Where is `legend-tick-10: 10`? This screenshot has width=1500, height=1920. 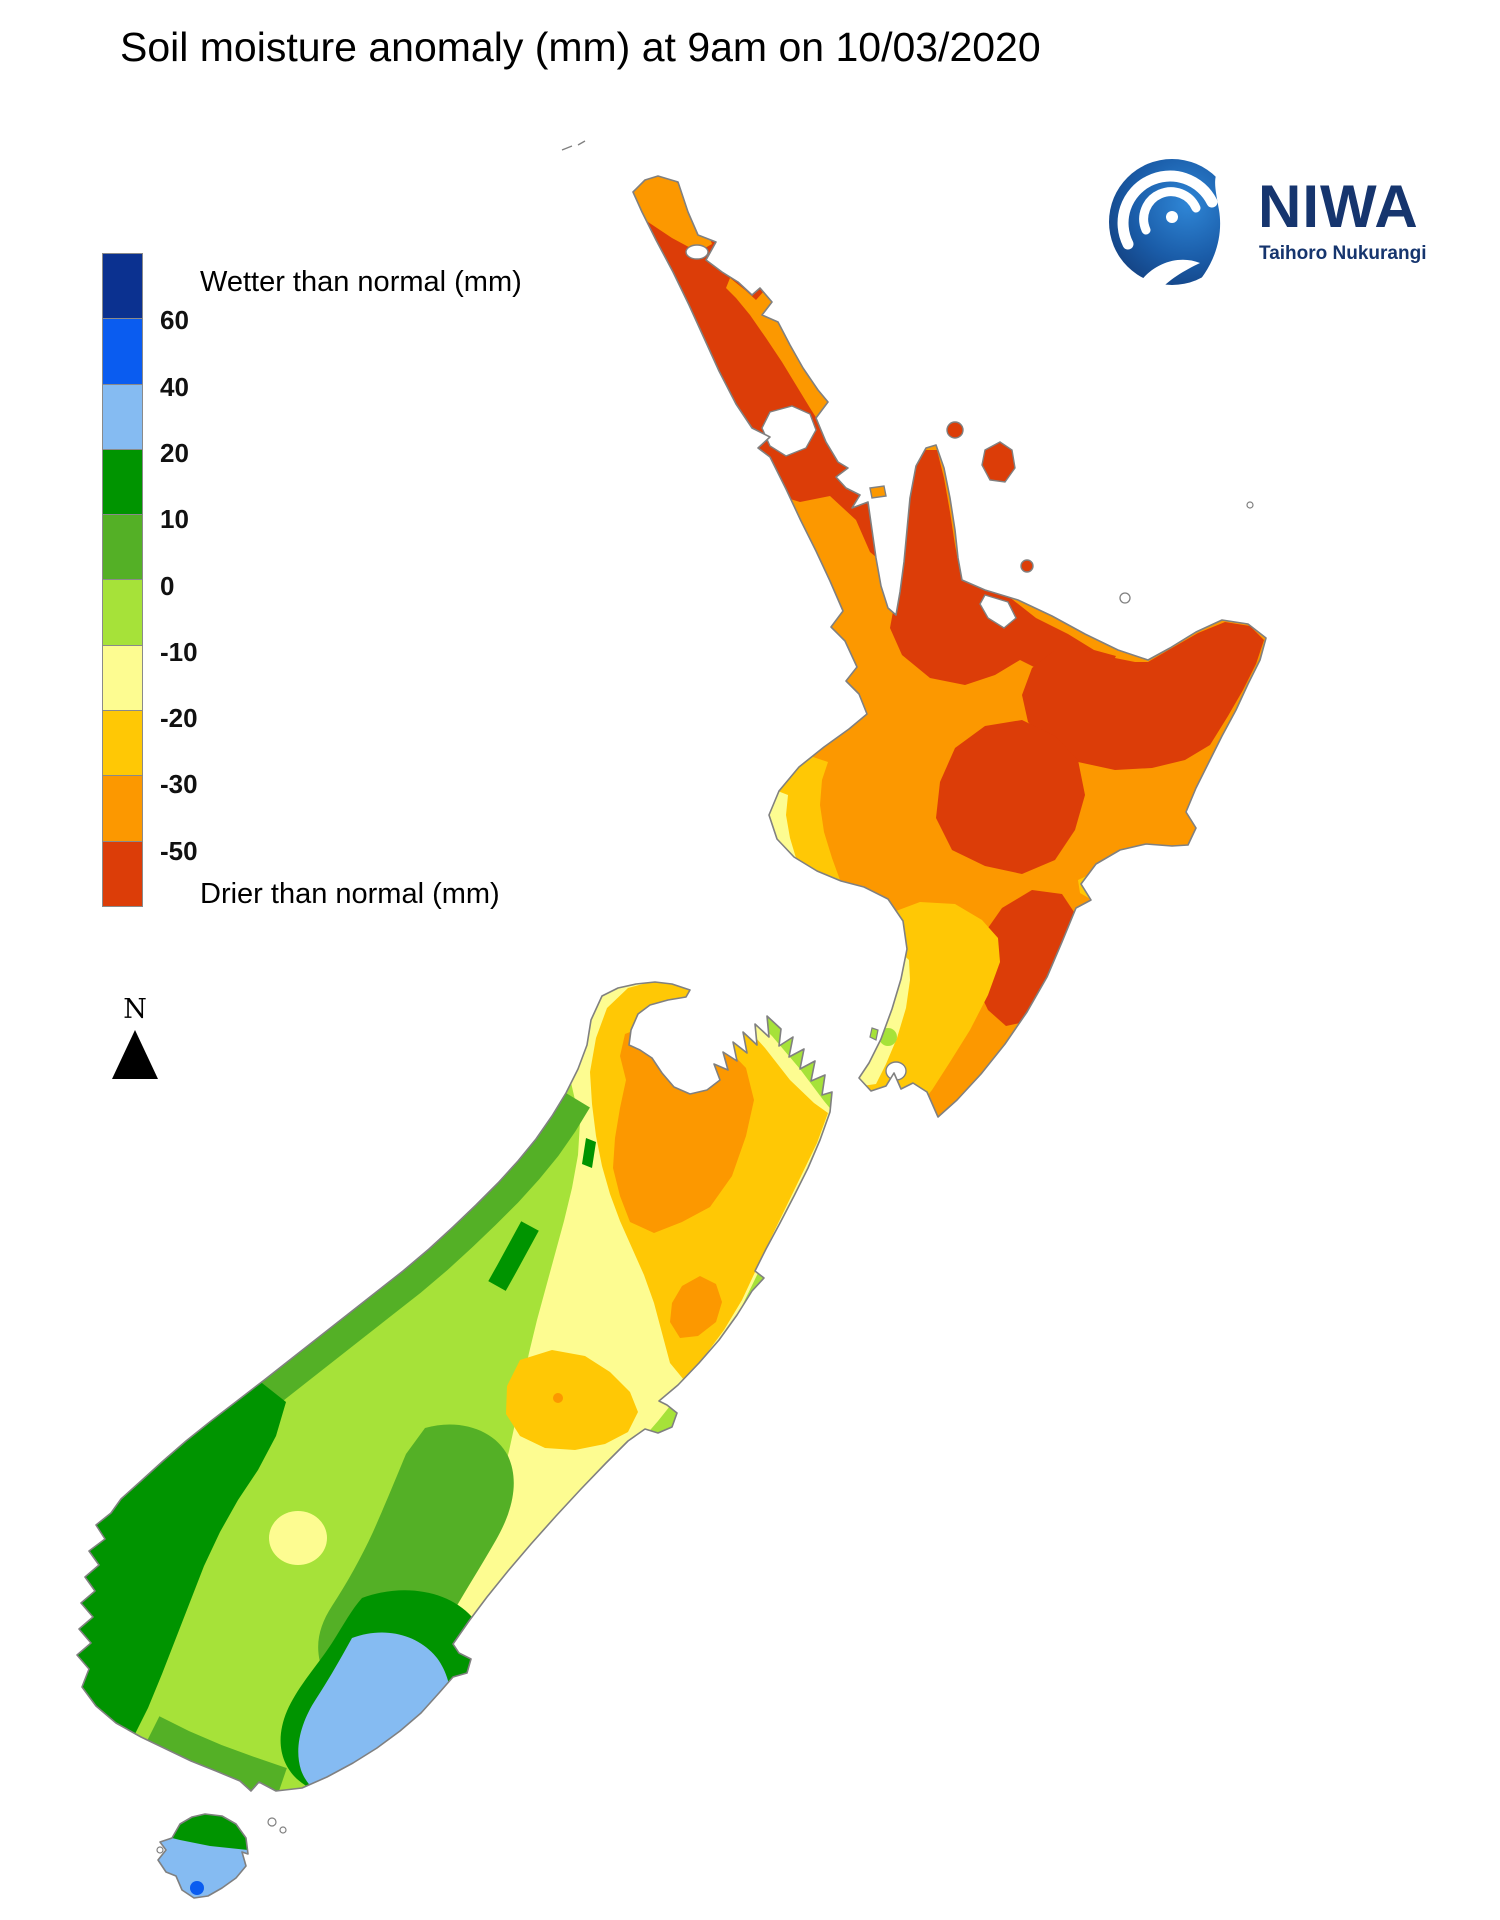 legend-tick-10: 10 is located at coordinates (174, 519).